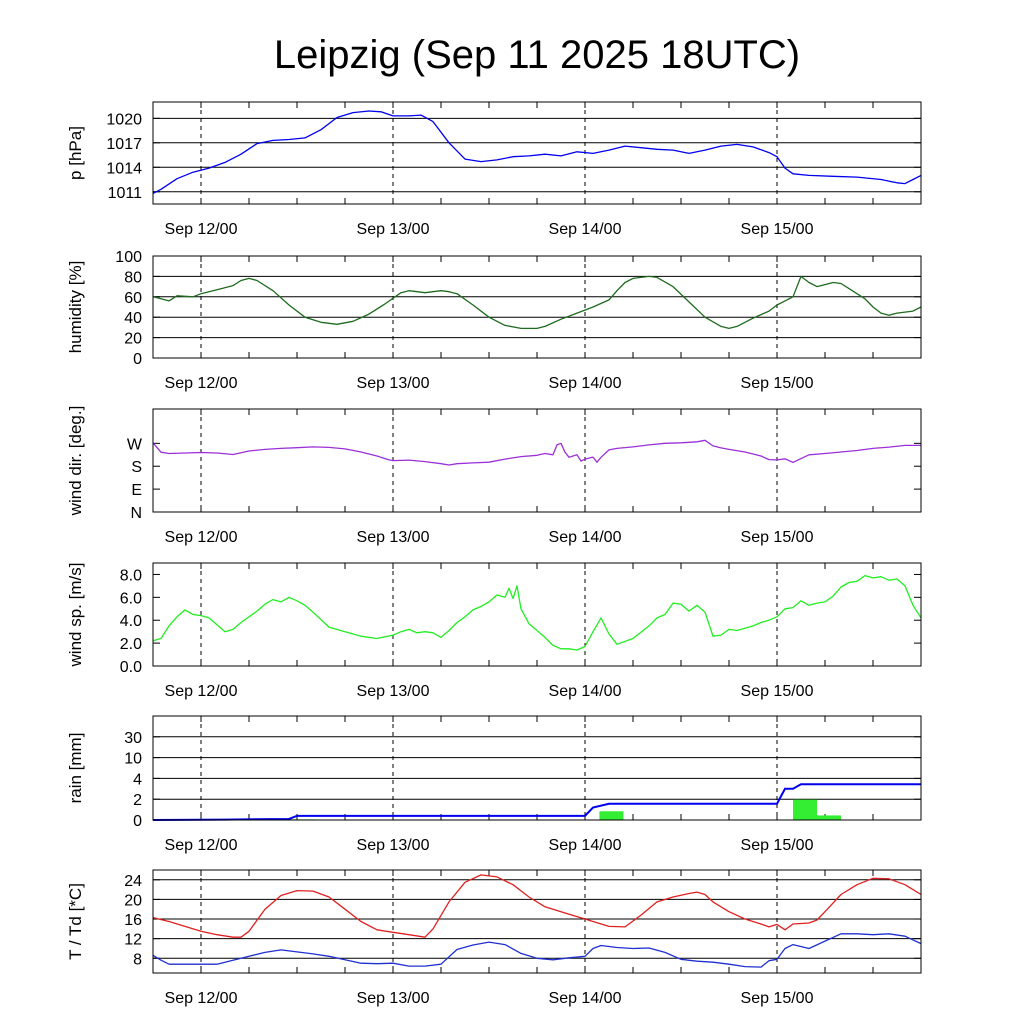 This screenshot has height=1024, width=1024. What do you see at coordinates (137, 779) in the screenshot?
I see `y-tick-label: 4` at bounding box center [137, 779].